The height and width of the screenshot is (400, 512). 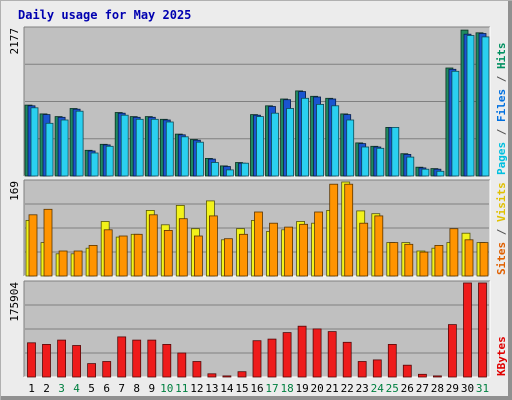 I want to click on chart-title: Daily usage for May 2025, so click(x=104, y=15).